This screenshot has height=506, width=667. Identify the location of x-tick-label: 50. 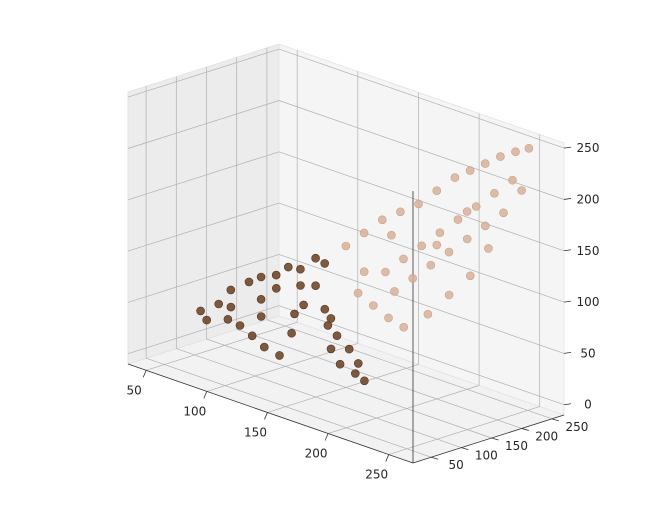
(134, 390).